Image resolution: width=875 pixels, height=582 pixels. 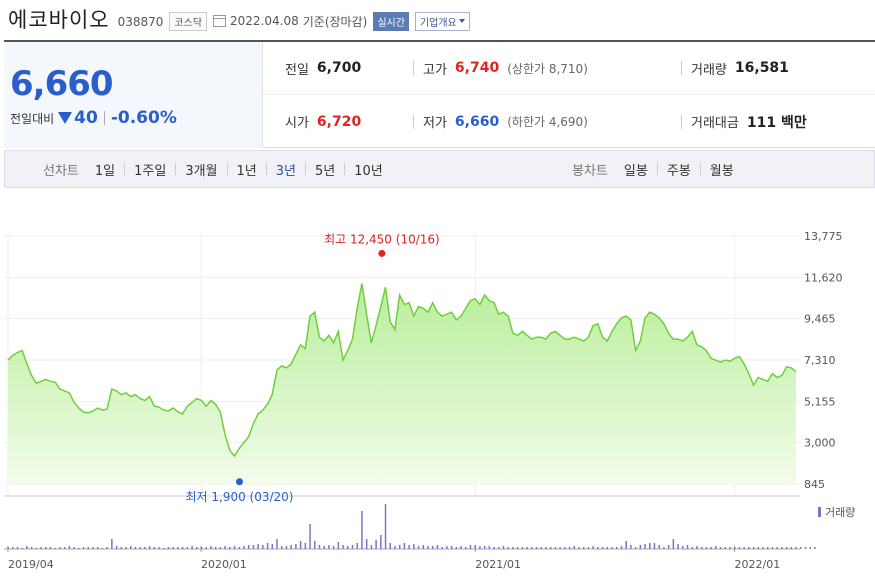 What do you see at coordinates (105, 171) in the screenshot?
I see `period-item-0: 1일` at bounding box center [105, 171].